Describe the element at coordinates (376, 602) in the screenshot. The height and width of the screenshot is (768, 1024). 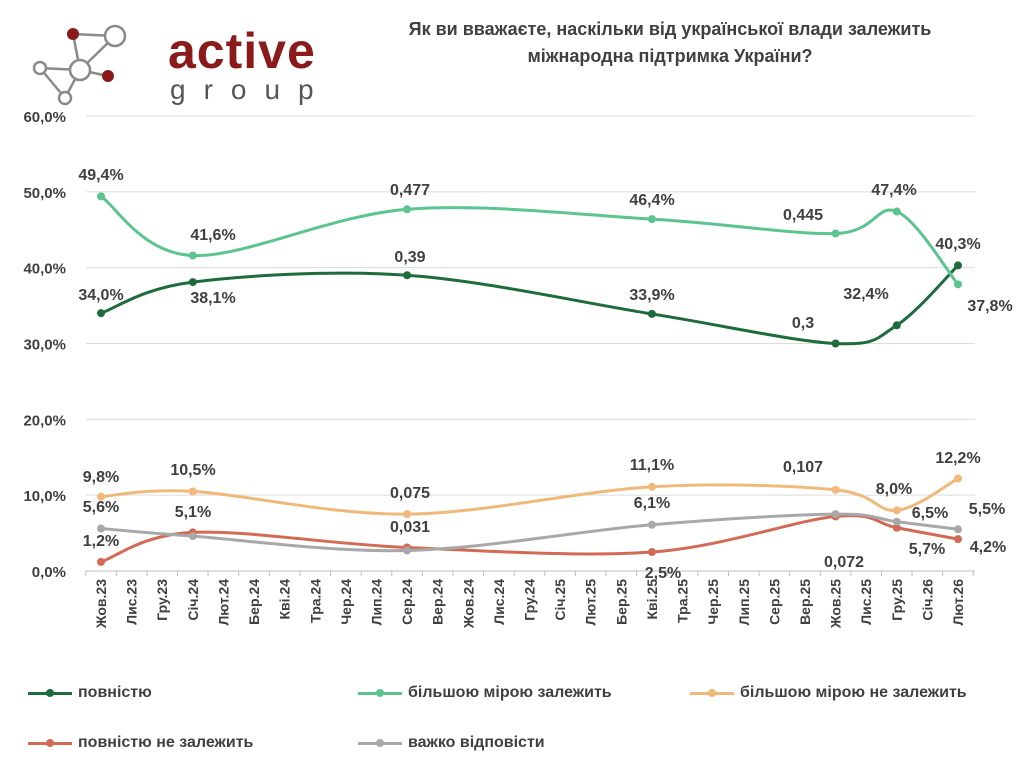
I see `x-tick-label: Лип.24` at that location.